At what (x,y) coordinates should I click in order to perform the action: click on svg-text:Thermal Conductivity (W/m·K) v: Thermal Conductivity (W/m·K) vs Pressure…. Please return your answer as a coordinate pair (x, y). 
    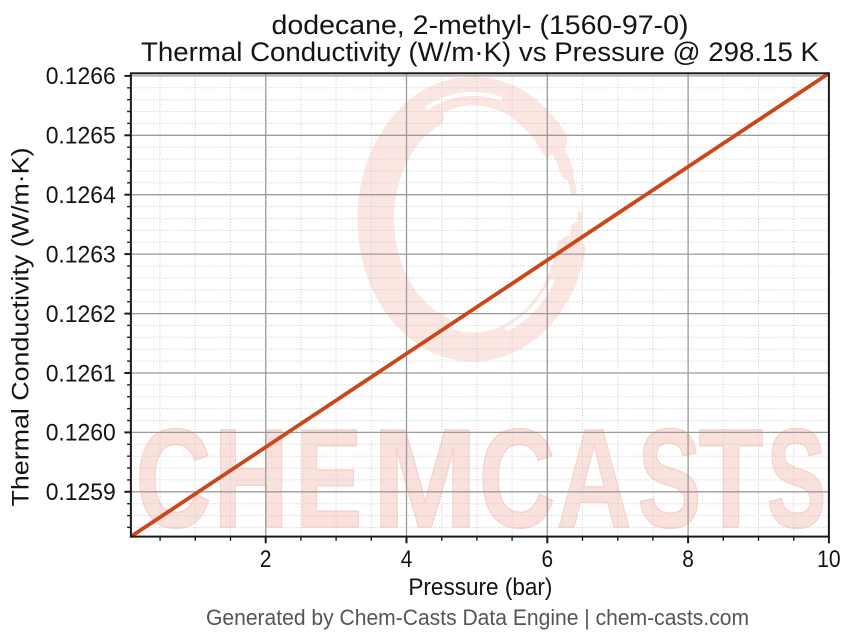
    Looking at the image, I should click on (480, 52).